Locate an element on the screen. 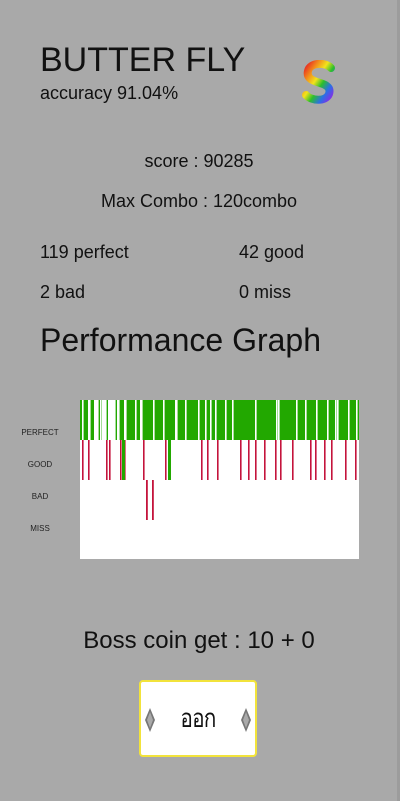 Image resolution: width=400 pixels, height=801 pixels. max-combo-text: Max Combo : 120combo is located at coordinates (199, 201).